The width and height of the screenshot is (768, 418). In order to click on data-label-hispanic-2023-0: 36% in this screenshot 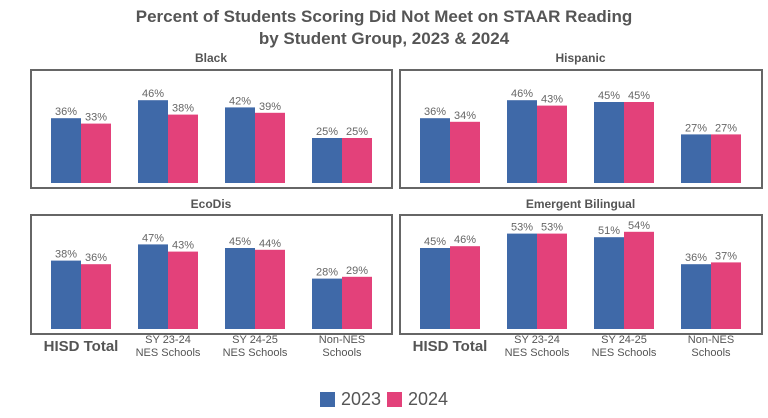, I will do `click(435, 112)`.